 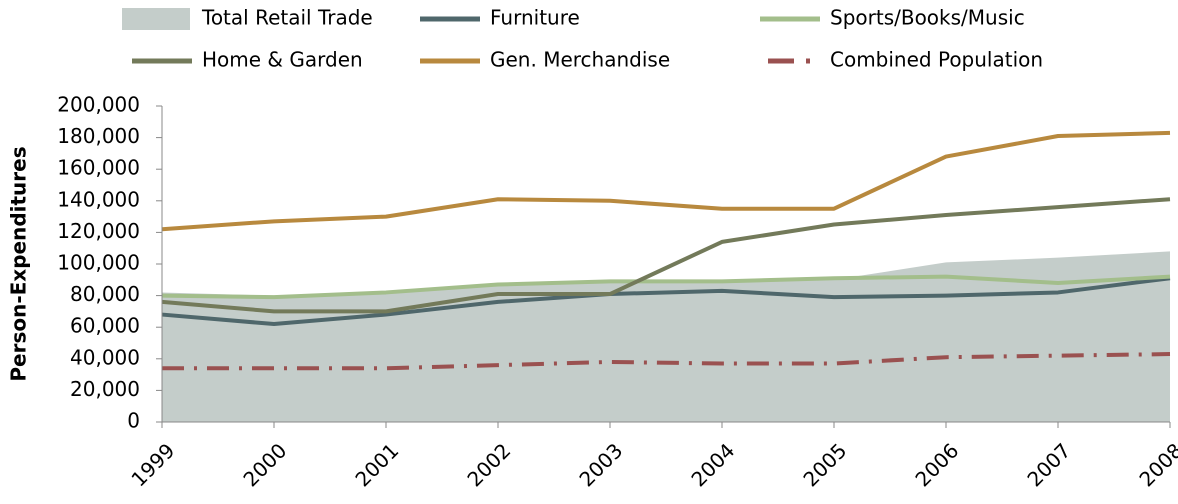 What do you see at coordinates (580, 60) in the screenshot?
I see `legend-label: Gen. Merchandise` at bounding box center [580, 60].